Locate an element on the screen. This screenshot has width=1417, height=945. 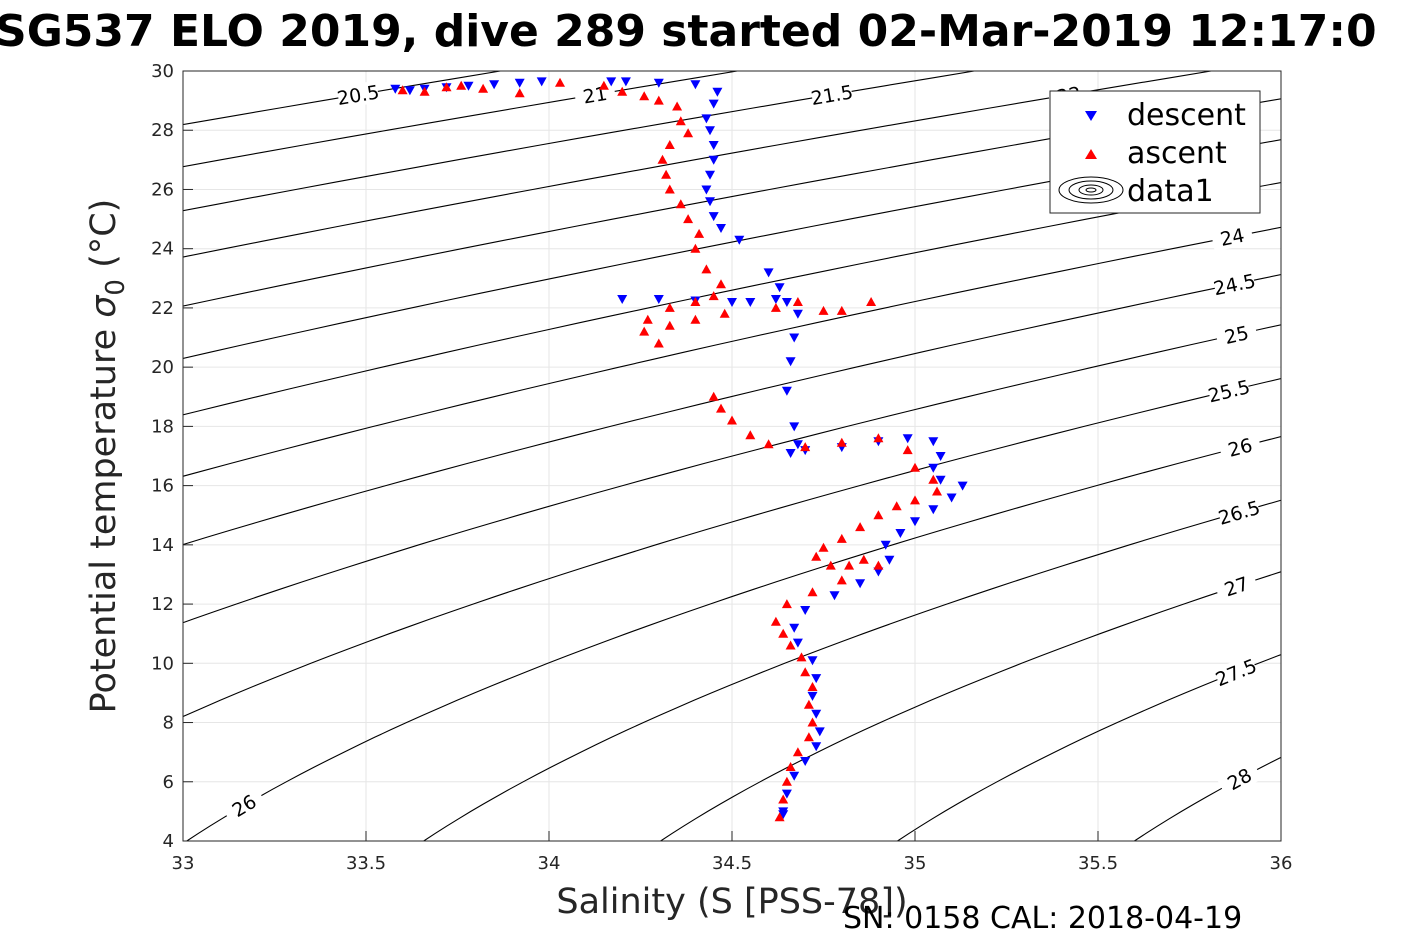
y-tick-label: 20 is located at coordinates (162, 367).